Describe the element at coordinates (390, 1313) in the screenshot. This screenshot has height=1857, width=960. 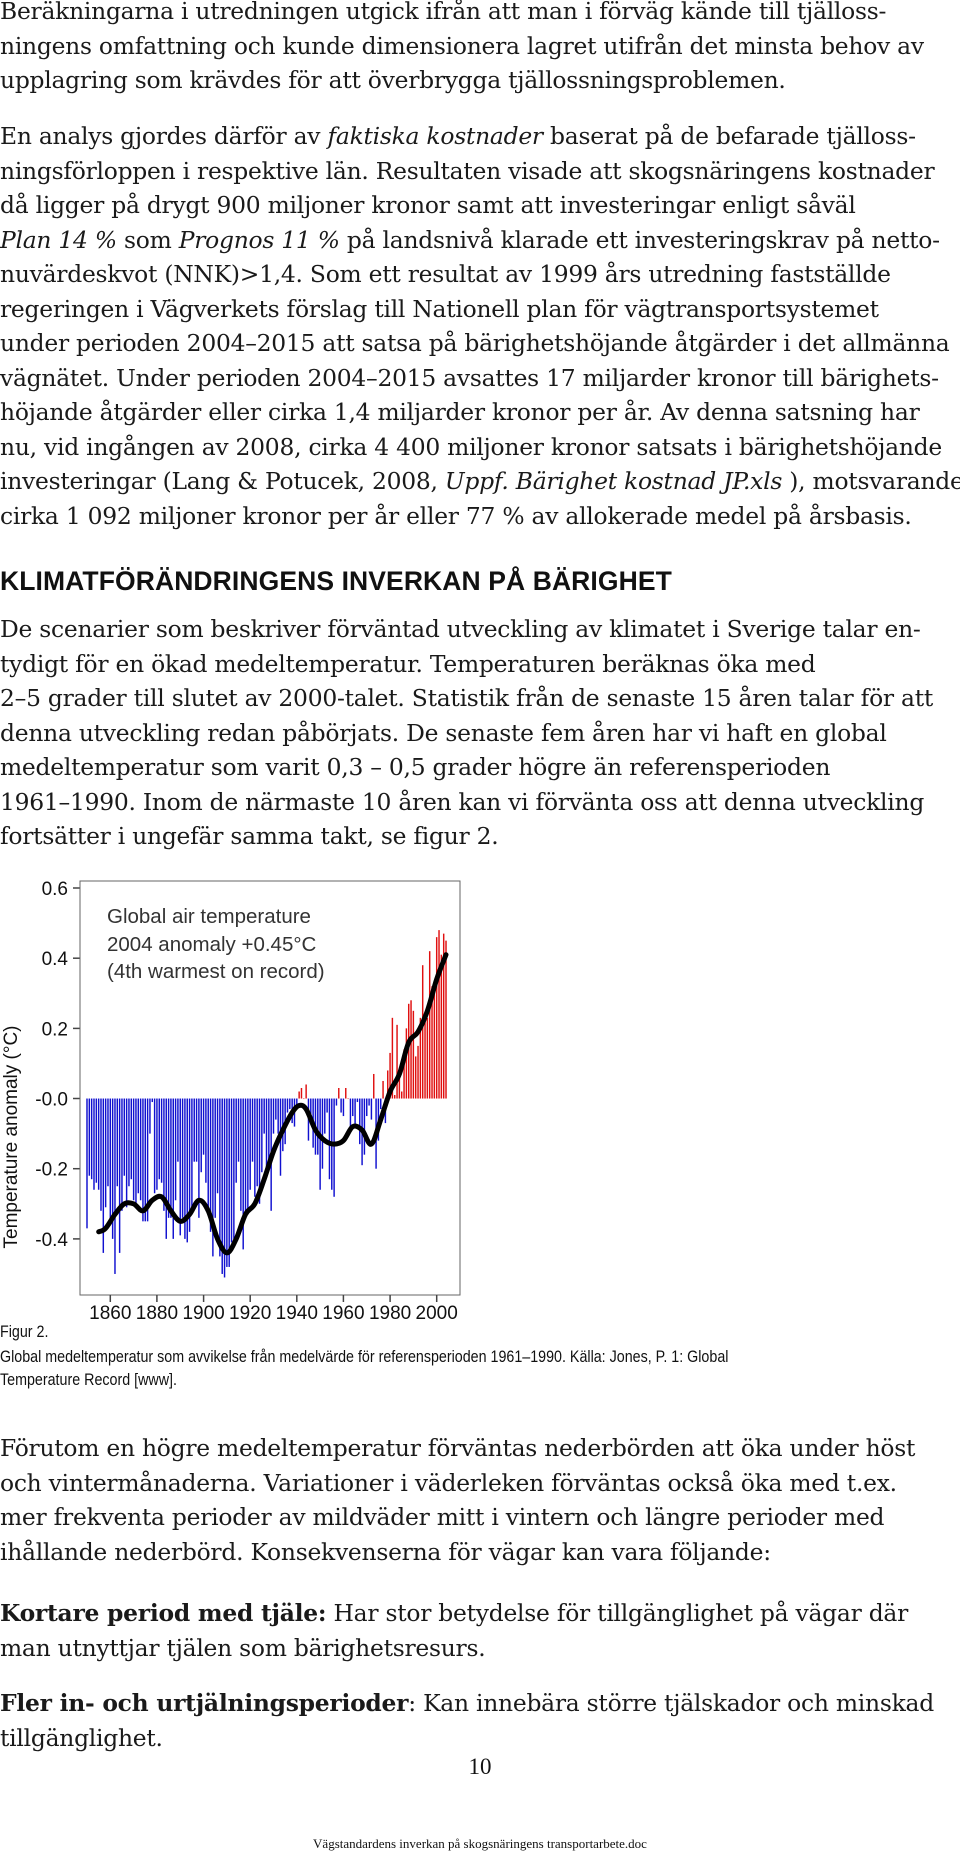
I see `x-tick-label: 1980` at that location.